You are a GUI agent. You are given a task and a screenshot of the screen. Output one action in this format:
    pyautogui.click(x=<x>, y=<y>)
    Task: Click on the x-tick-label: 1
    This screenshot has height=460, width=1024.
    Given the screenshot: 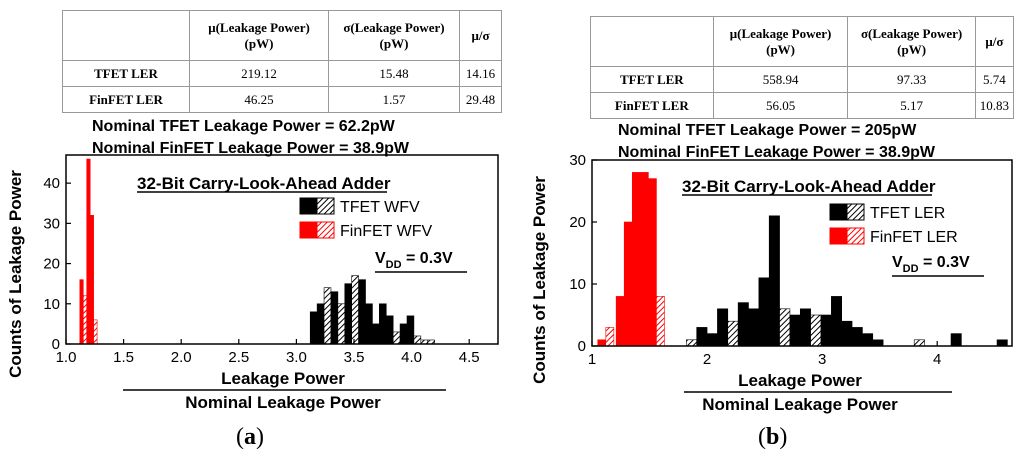 What is the action you would take?
    pyautogui.click(x=592, y=359)
    